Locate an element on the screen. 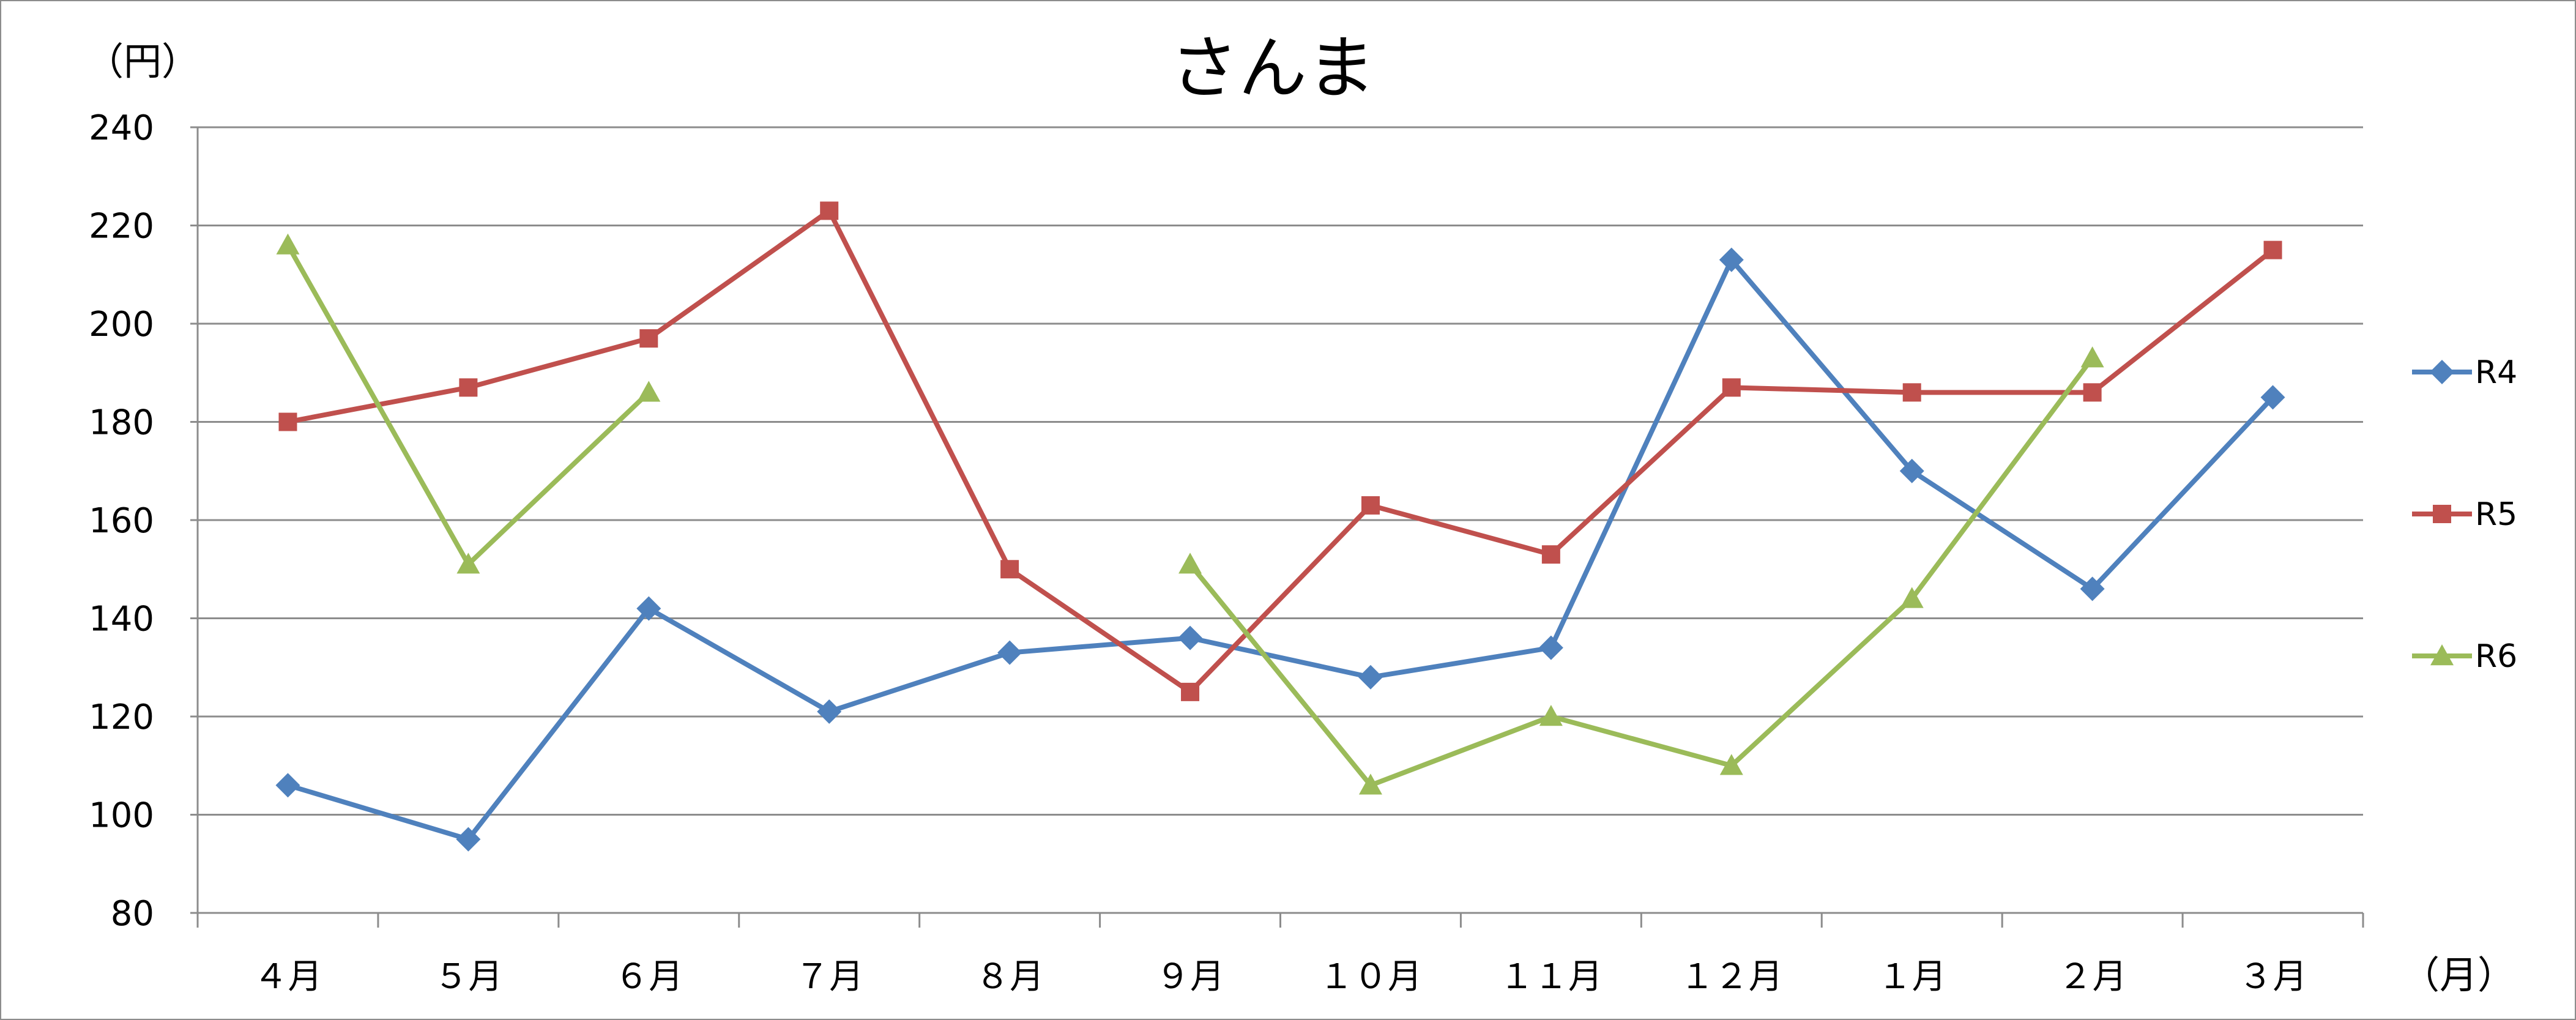 Image resolution: width=2576 pixels, height=1020 pixels. y-tick-label: 220 is located at coordinates (122, 227).